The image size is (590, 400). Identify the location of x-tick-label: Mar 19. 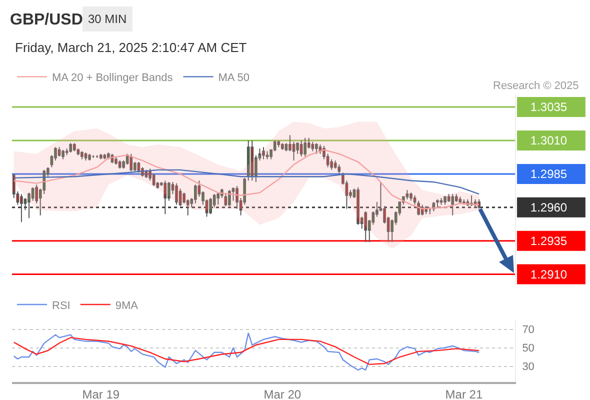
(101, 393).